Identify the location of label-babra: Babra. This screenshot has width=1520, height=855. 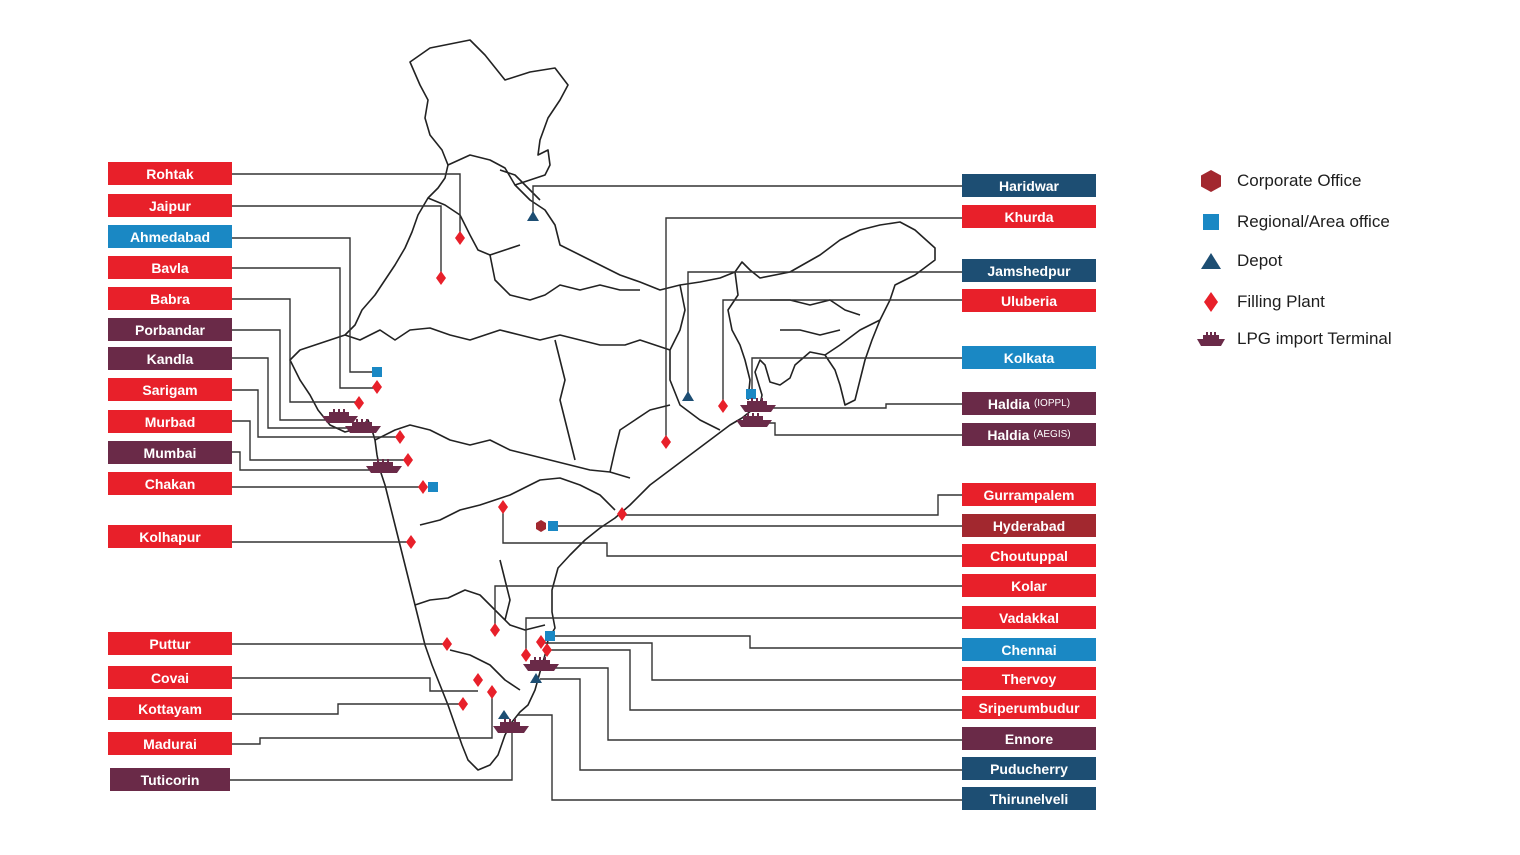
(170, 298).